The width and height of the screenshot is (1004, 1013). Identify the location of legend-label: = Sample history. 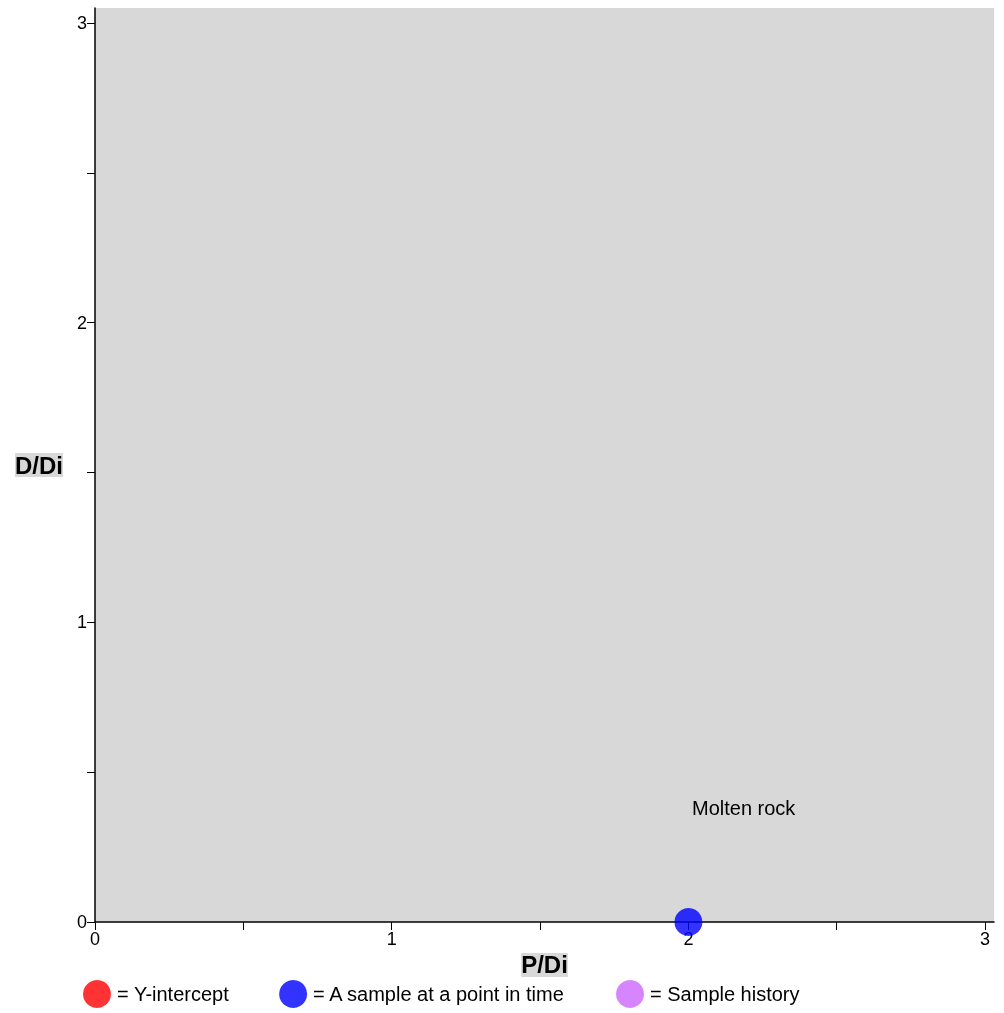
(725, 994).